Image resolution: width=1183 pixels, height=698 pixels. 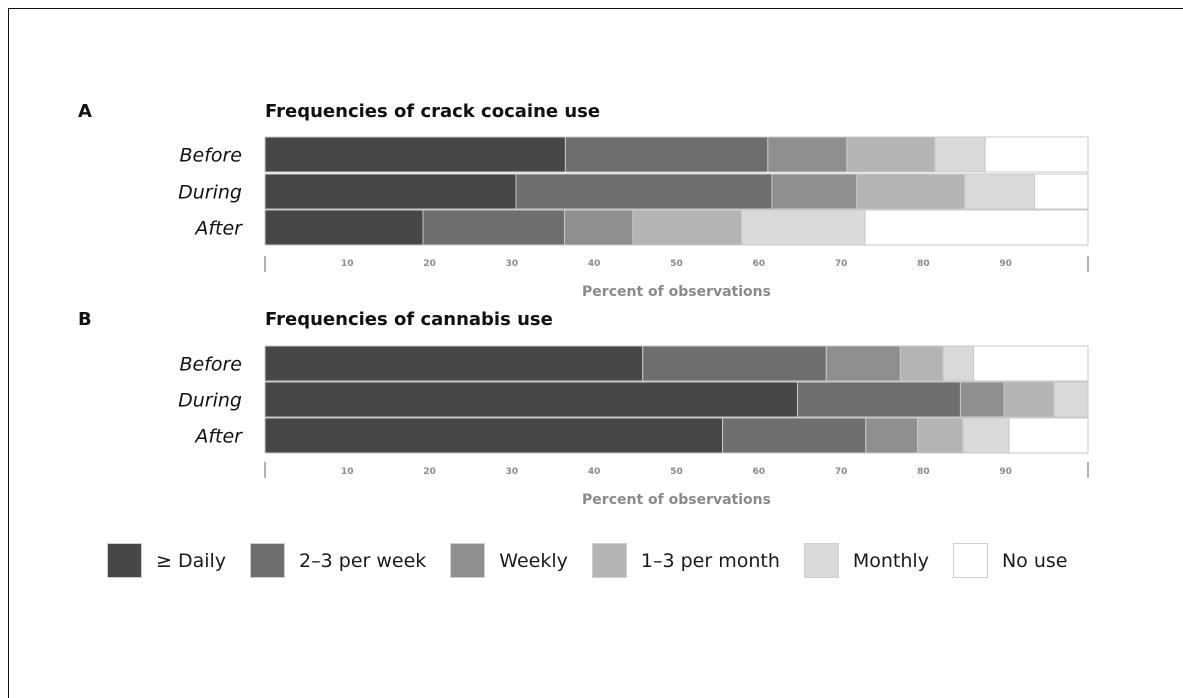 I want to click on legend-swatch-2-3-per-week, so click(x=268, y=560).